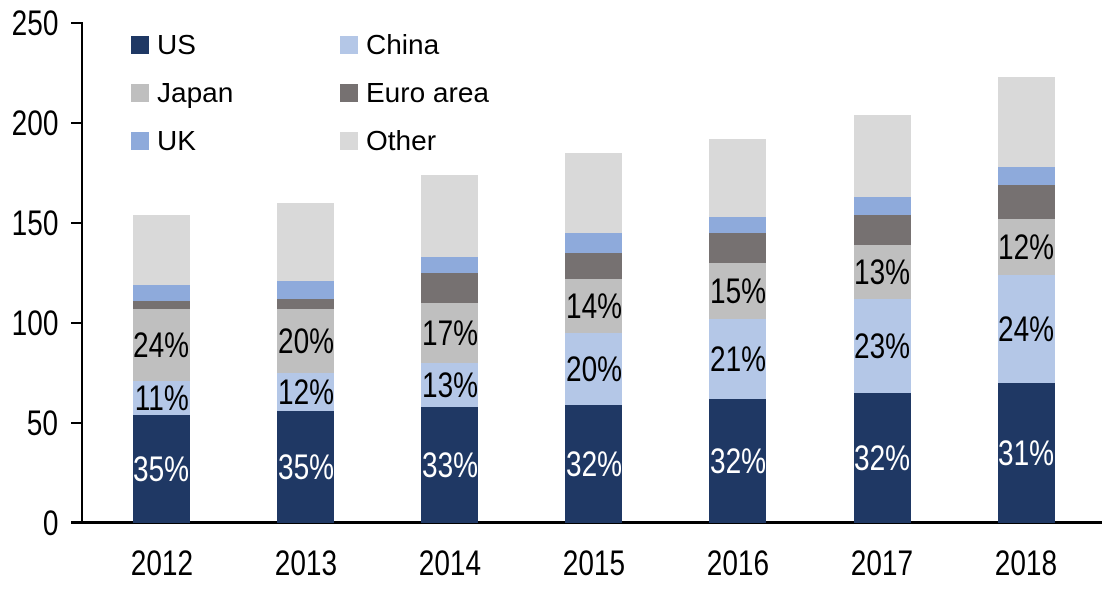 Image resolution: width=1102 pixels, height=598 pixels. I want to click on bar-segment-japan-2014, so click(450, 333).